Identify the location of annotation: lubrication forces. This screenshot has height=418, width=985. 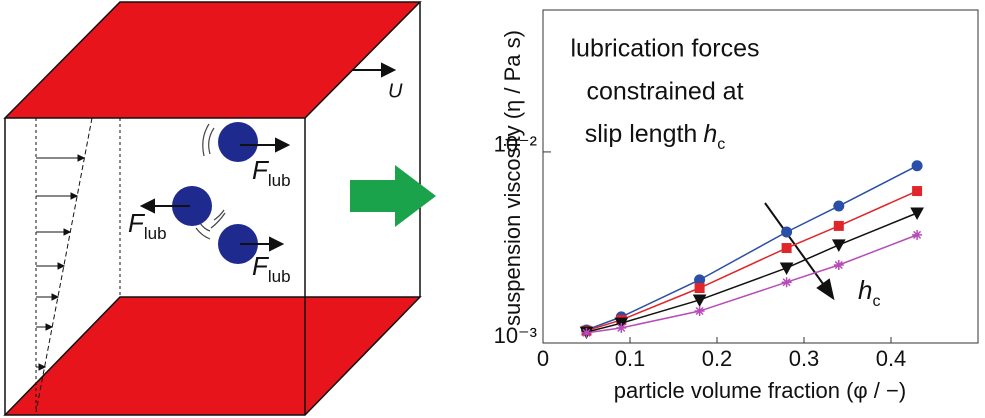
(665, 49).